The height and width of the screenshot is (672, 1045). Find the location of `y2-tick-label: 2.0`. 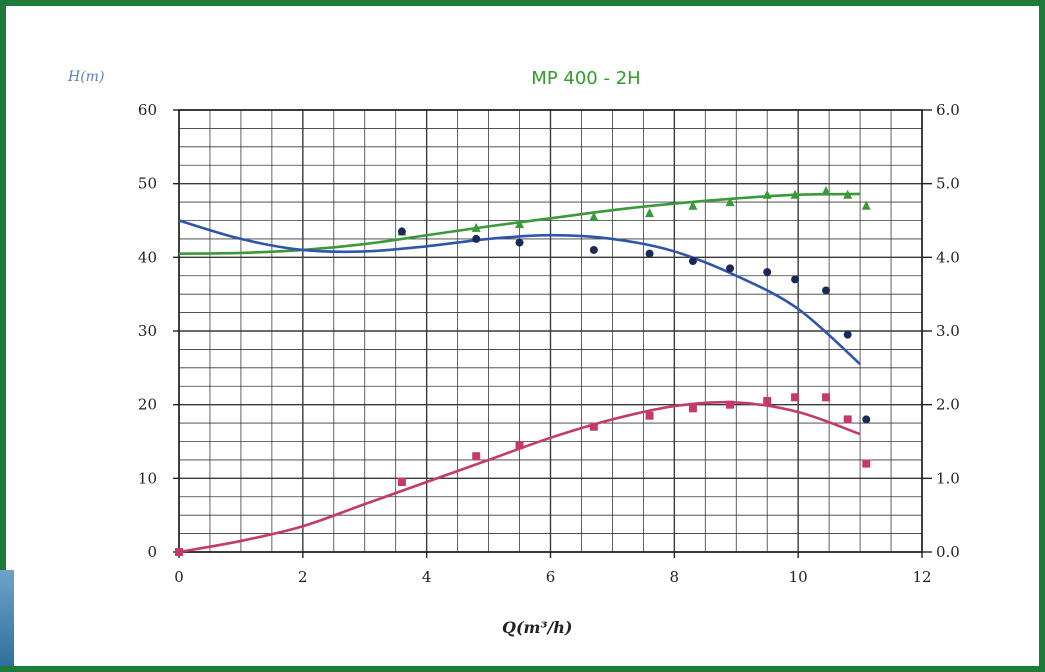

y2-tick-label: 2.0 is located at coordinates (948, 405).